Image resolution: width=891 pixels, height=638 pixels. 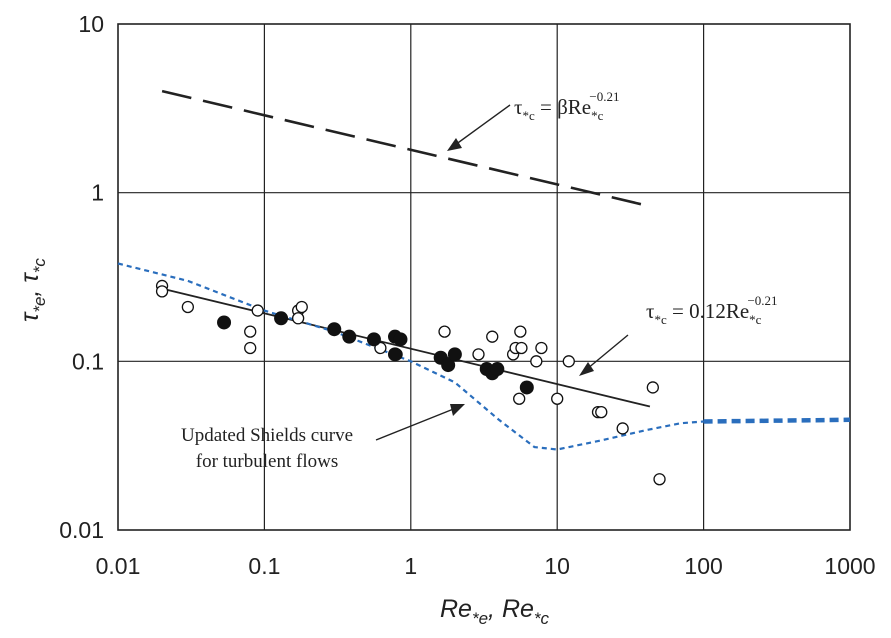 What do you see at coordinates (454, 144) in the screenshot?
I see `upper-arrowhead` at bounding box center [454, 144].